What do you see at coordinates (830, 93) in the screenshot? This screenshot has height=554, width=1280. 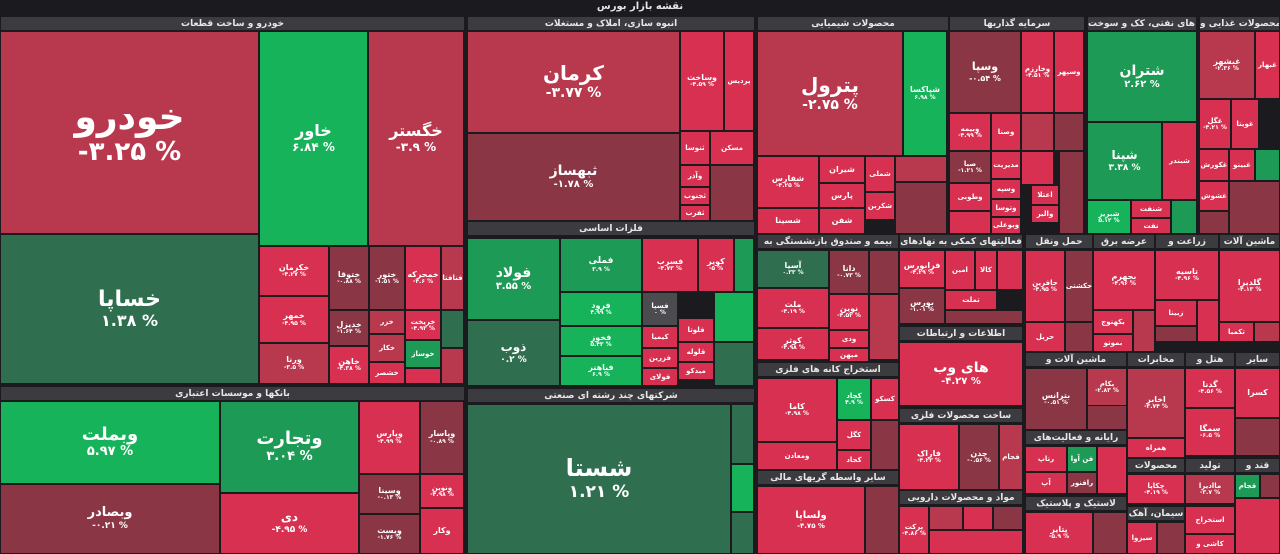 I see `stock-tile: پترول -۲.۷۵ %` at bounding box center [830, 93].